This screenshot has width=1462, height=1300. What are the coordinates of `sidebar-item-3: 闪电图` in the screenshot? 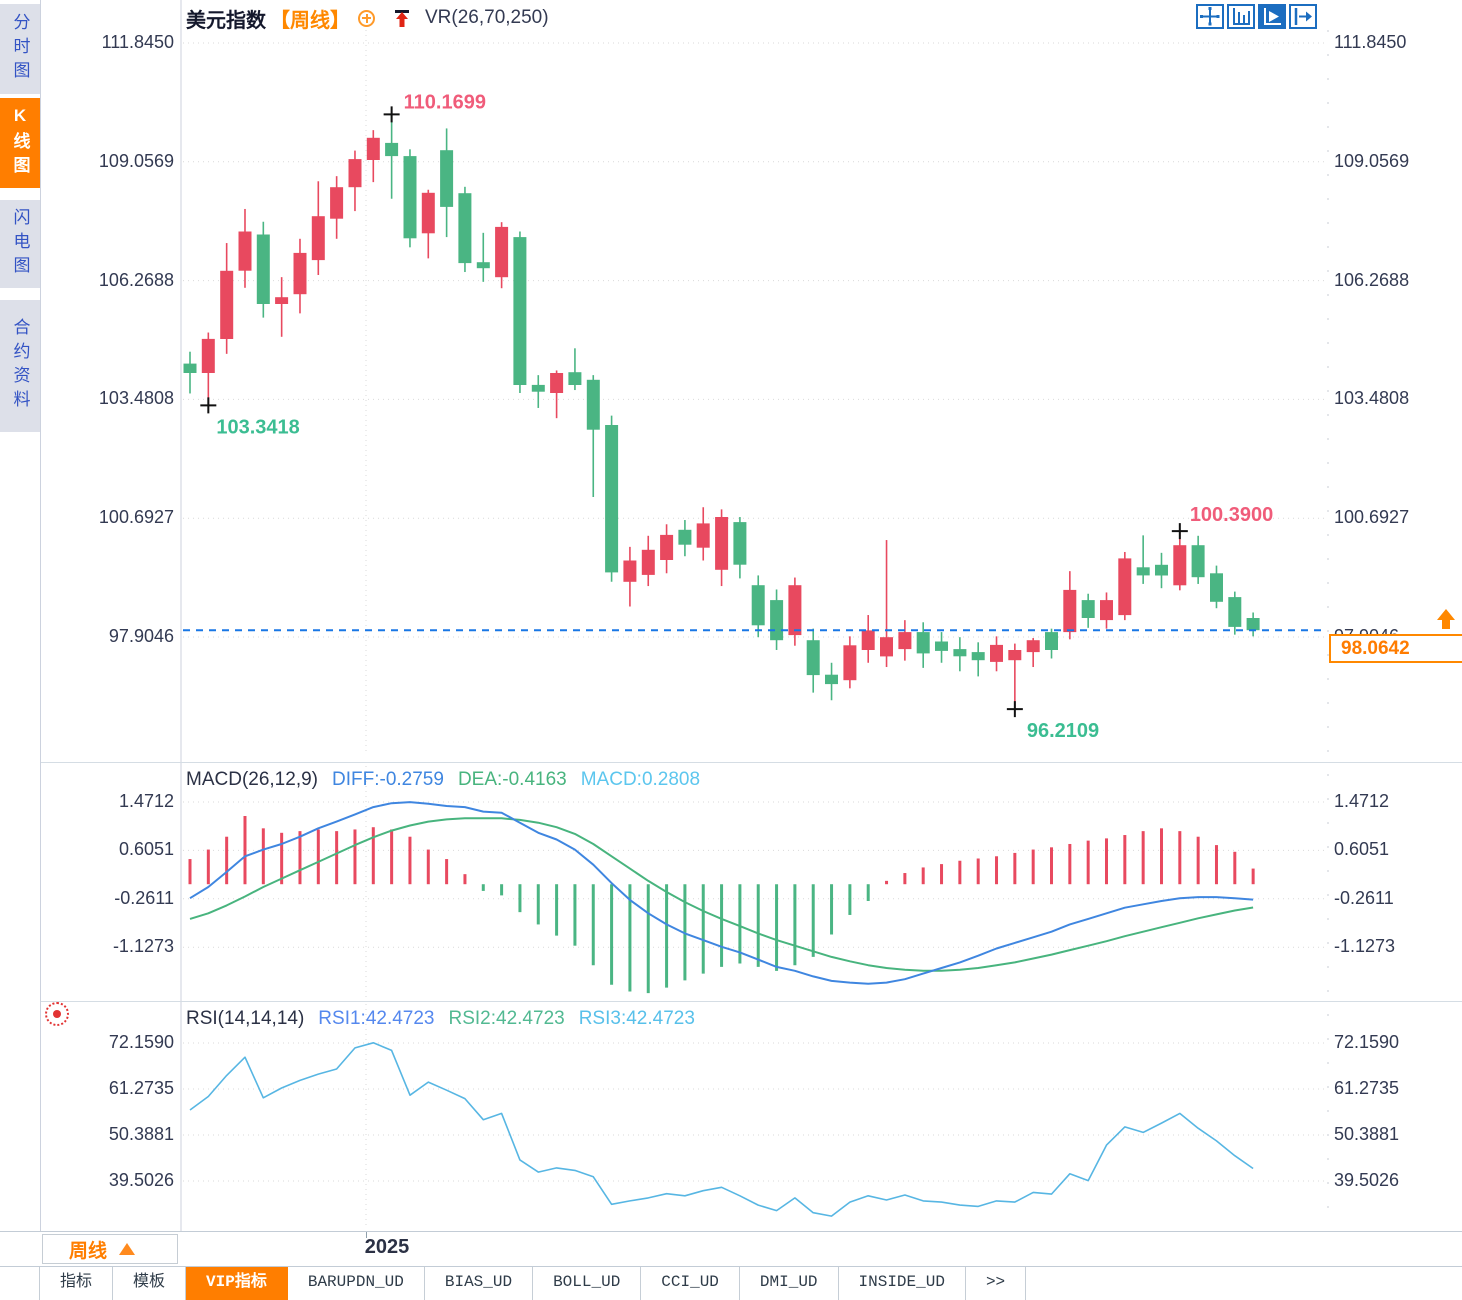 It's located at (20, 244).